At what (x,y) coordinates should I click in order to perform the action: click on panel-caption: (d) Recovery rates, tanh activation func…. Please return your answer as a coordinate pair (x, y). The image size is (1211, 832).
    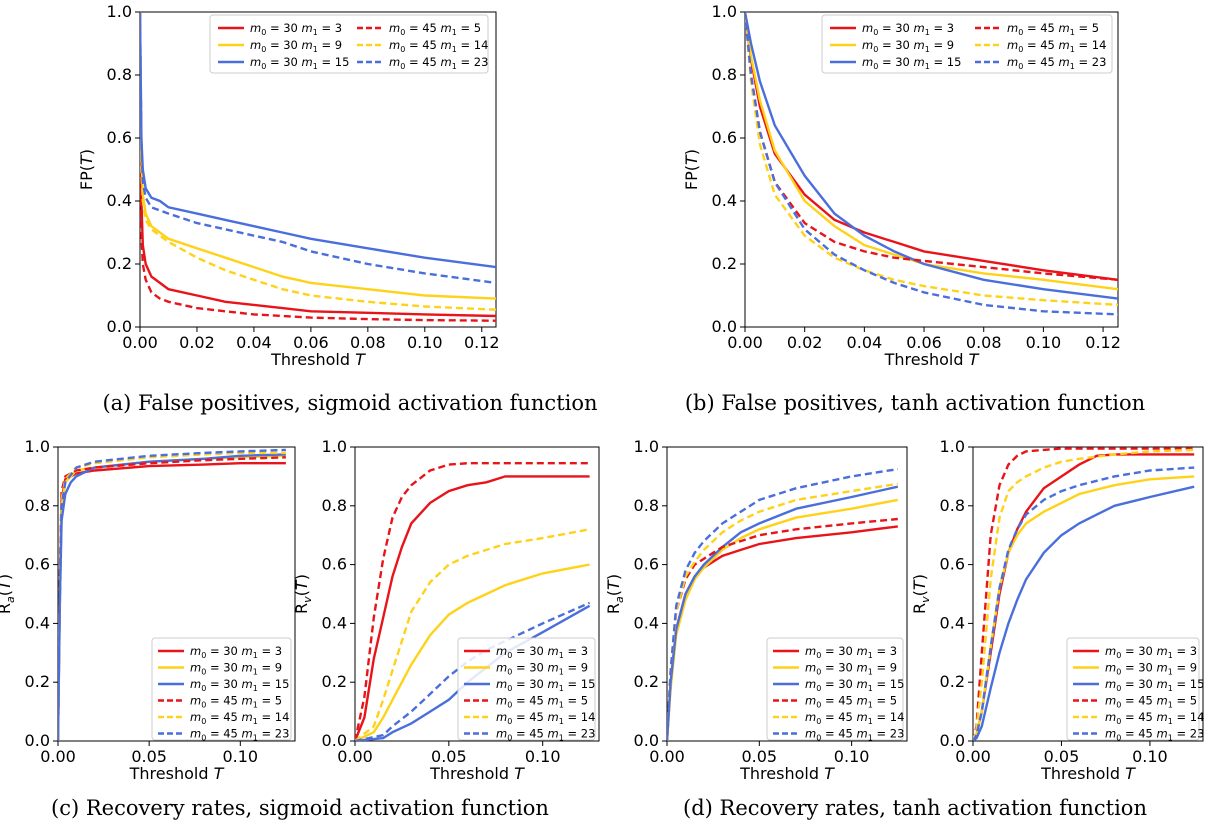
    Looking at the image, I should click on (915, 808).